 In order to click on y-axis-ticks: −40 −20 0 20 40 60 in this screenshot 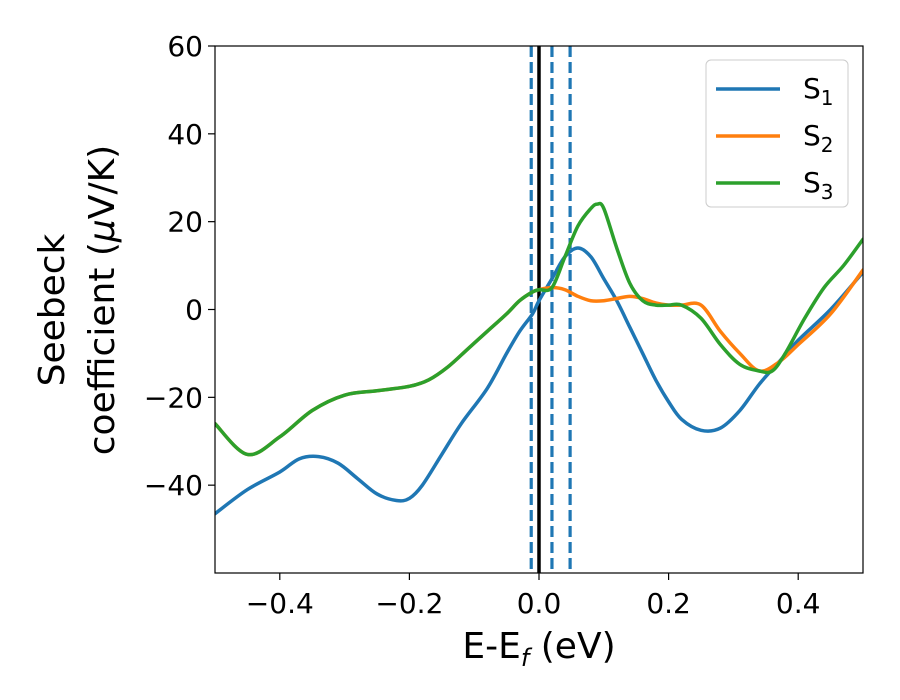, I will do `click(179, 266)`.